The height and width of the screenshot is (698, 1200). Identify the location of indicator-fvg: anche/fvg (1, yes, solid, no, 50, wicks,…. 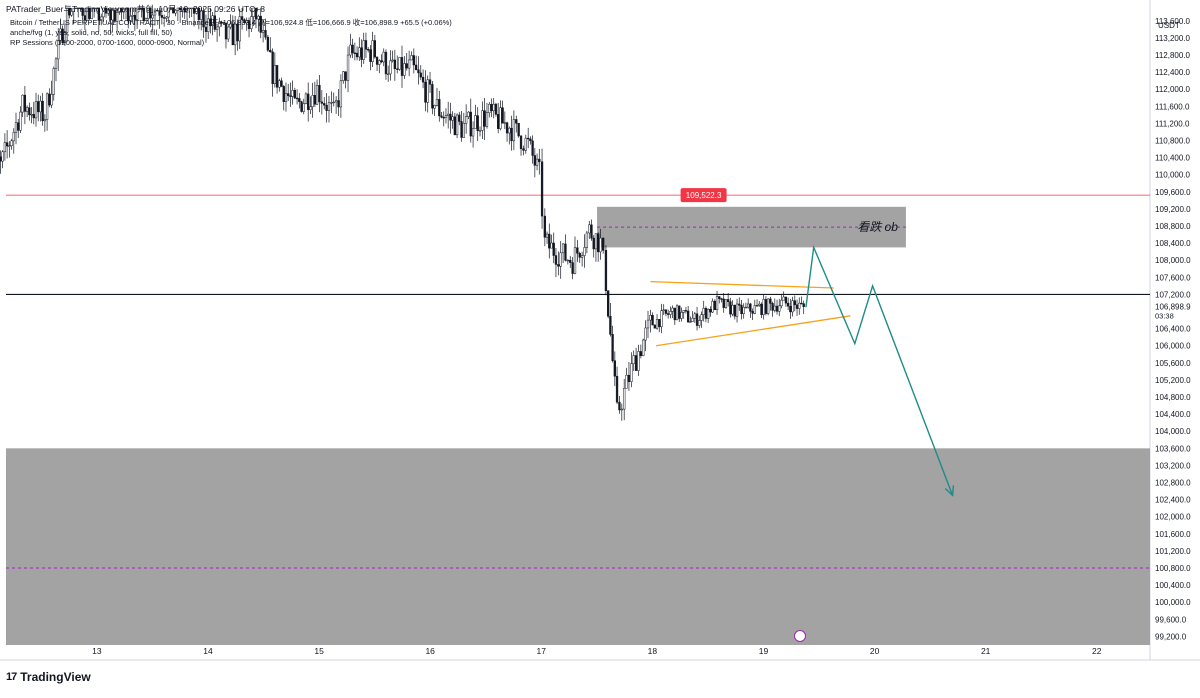
(91, 32).